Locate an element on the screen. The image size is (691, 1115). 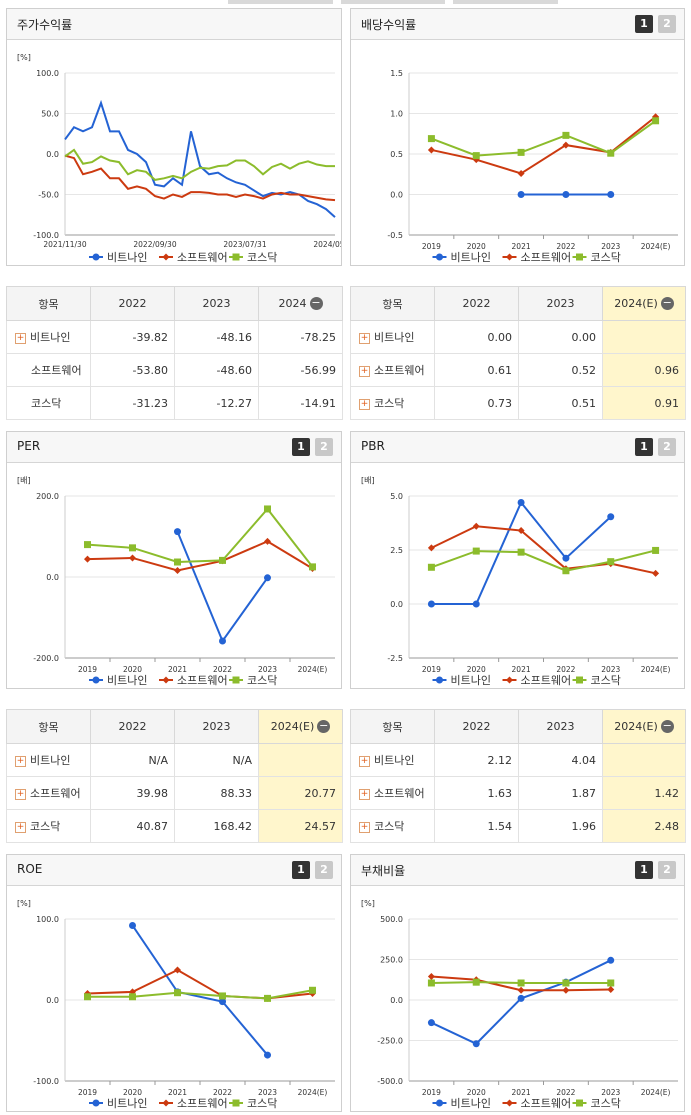
table-row: + 코스닥 1.54 1.96 2.48 is located at coordinates (518, 826).